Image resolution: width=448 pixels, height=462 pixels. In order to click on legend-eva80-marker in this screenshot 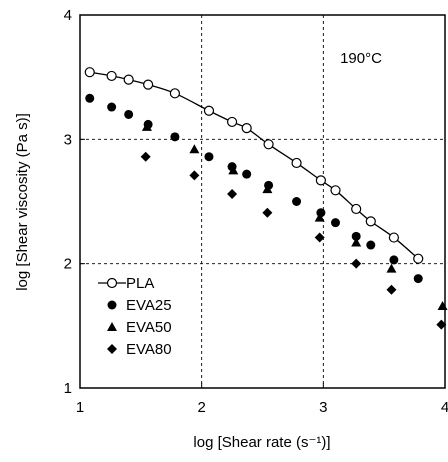, I will do `click(112, 349)`.